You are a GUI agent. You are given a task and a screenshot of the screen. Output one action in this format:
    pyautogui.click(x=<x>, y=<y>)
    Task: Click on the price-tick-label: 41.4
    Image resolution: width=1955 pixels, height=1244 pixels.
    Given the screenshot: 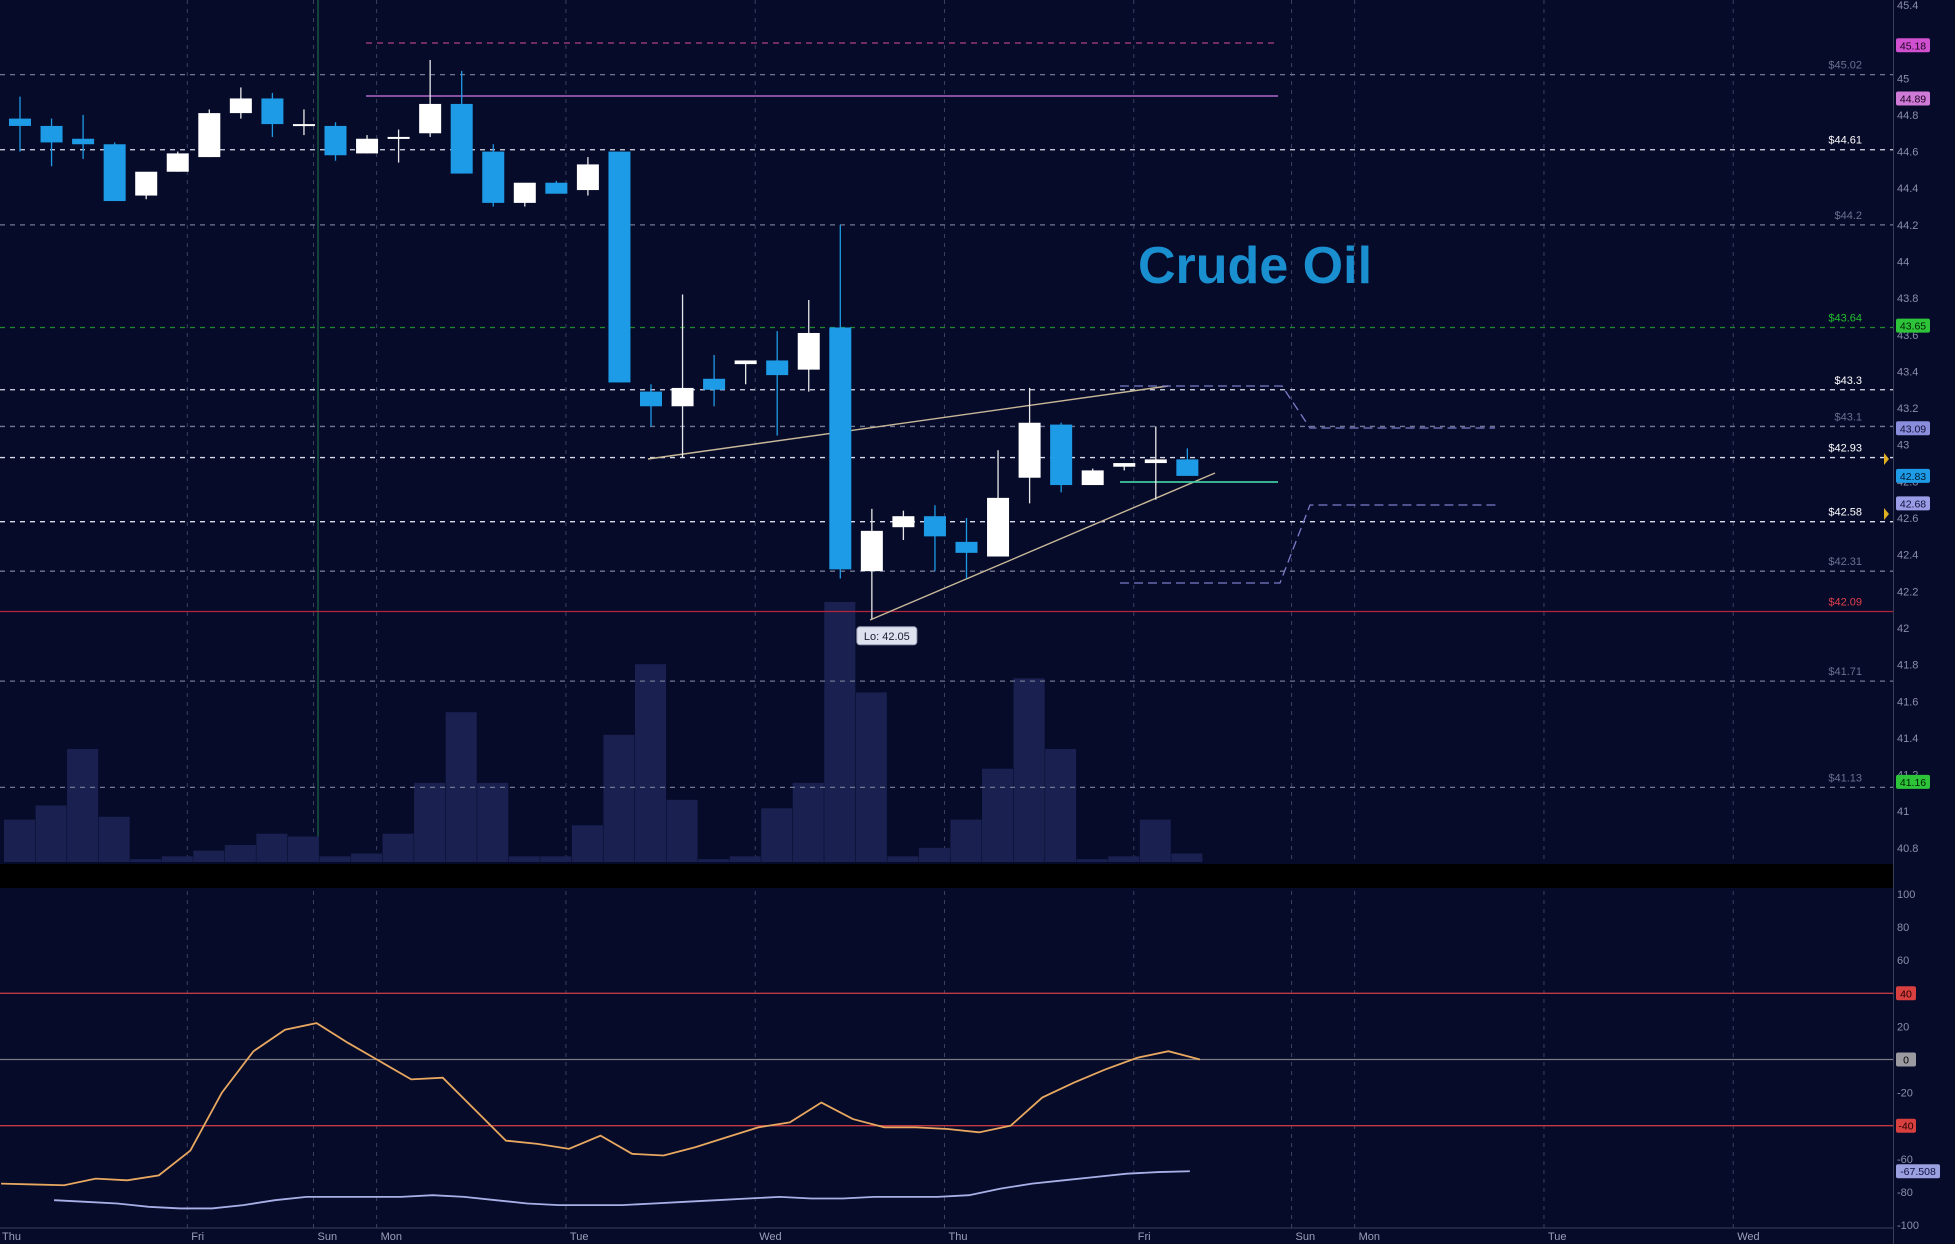 What is the action you would take?
    pyautogui.click(x=1907, y=739)
    